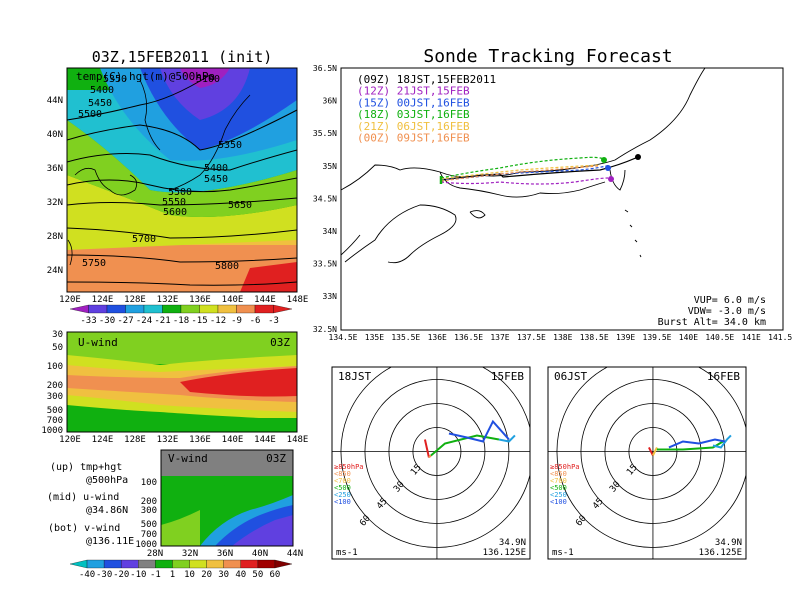 The width and height of the screenshot is (792, 612). I want to click on hodo-time: 06JST, so click(570, 376).